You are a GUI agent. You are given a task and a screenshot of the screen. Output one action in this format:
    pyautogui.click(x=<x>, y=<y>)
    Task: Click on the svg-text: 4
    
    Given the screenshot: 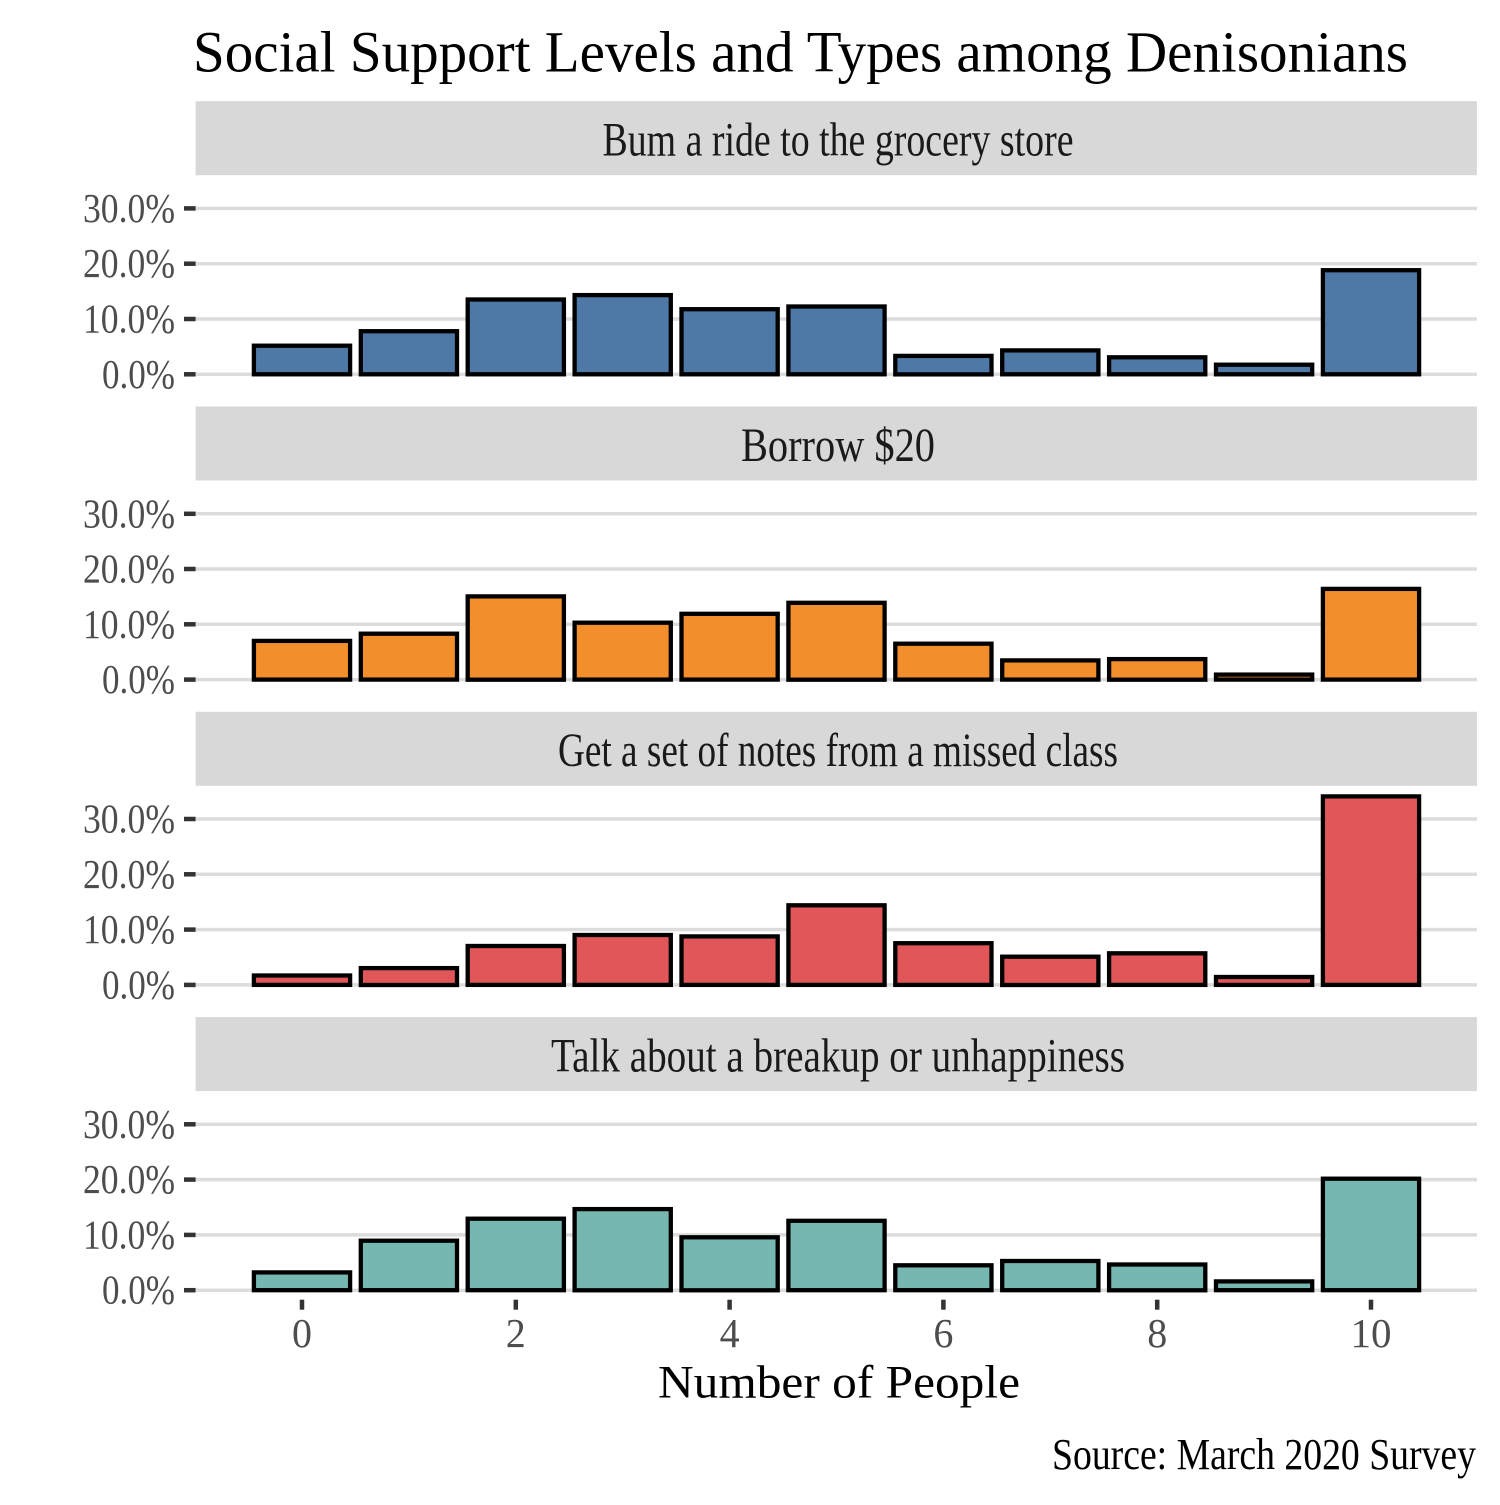 What is the action you would take?
    pyautogui.click(x=730, y=1333)
    